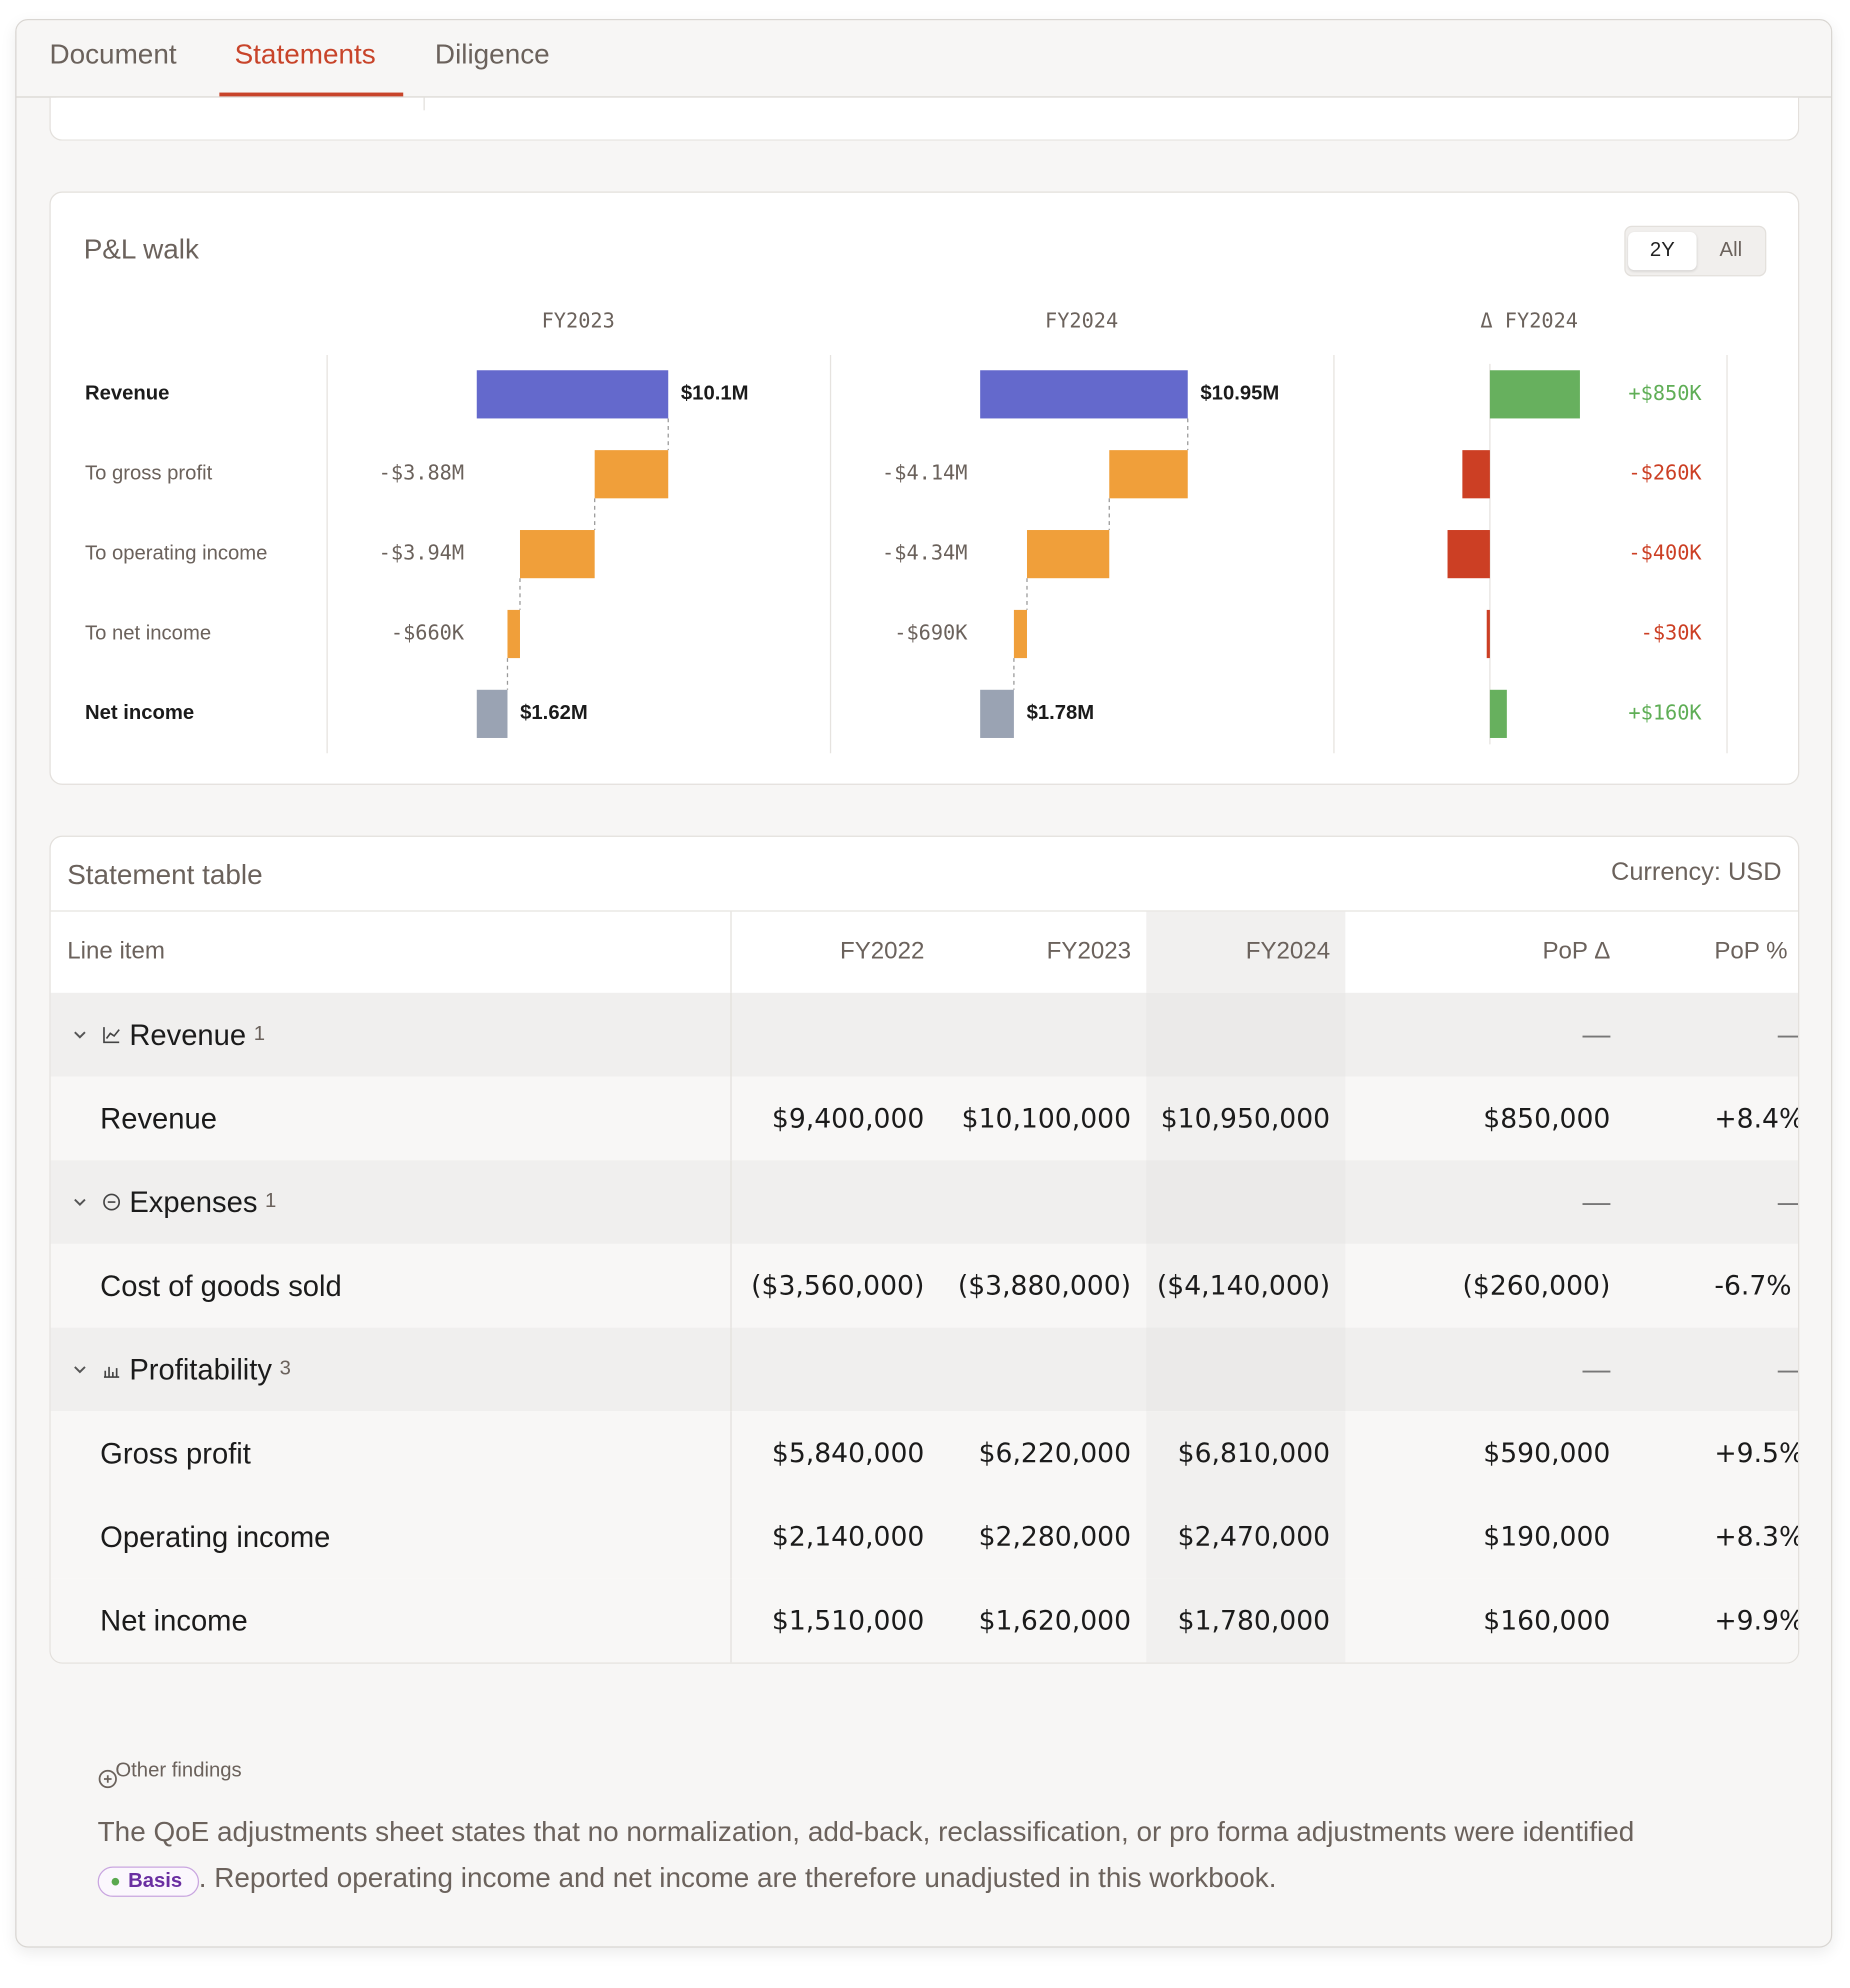 This screenshot has height=1988, width=1850. I want to click on section-label-cell: Expenses 1, so click(391, 1202).